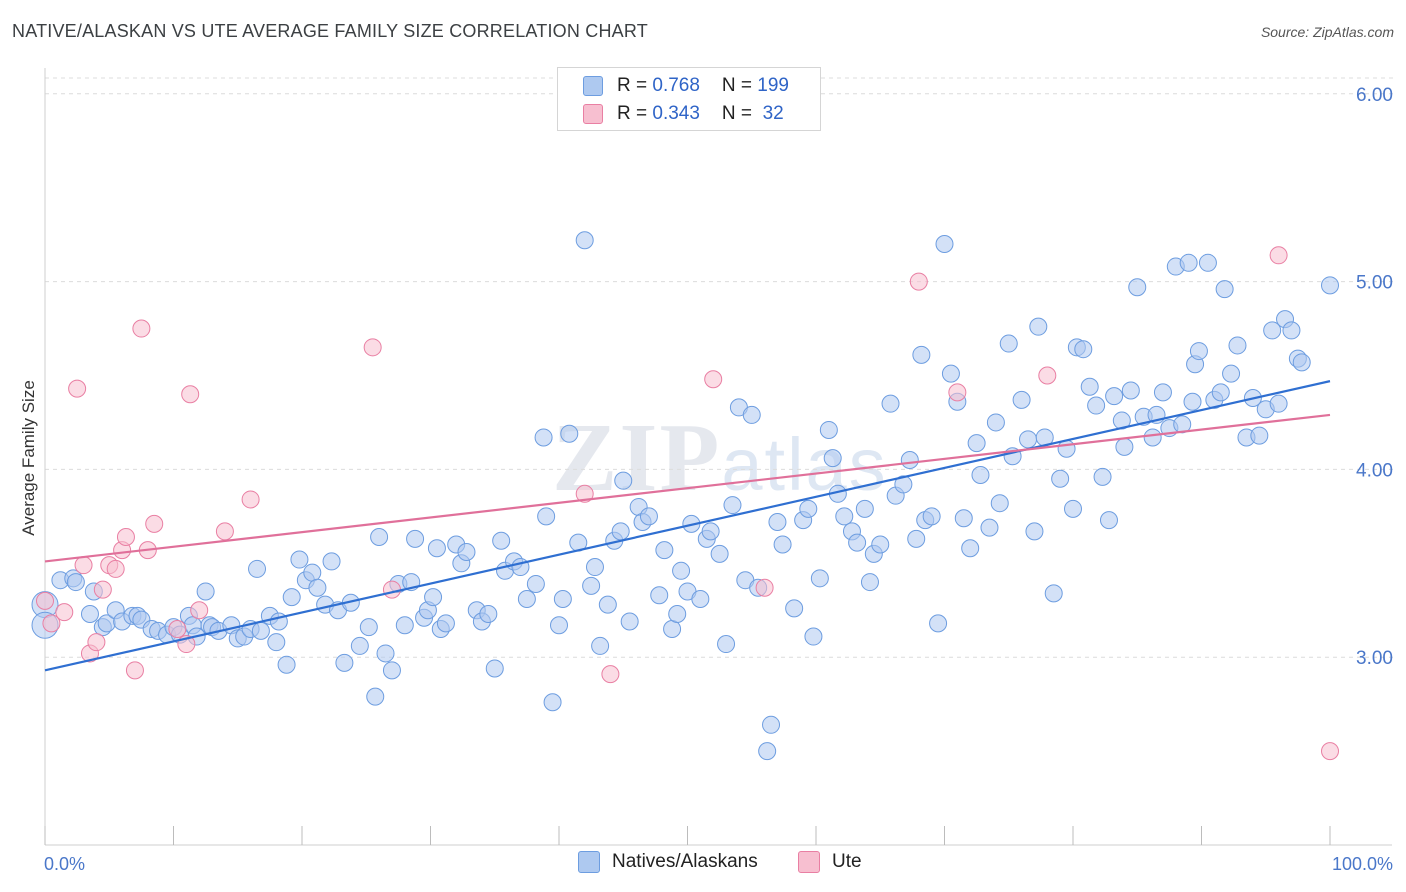 The width and height of the screenshot is (1406, 892). Describe the element at coordinates (589, 862) in the screenshot. I see `bottom-legend-swatch-natives` at that location.